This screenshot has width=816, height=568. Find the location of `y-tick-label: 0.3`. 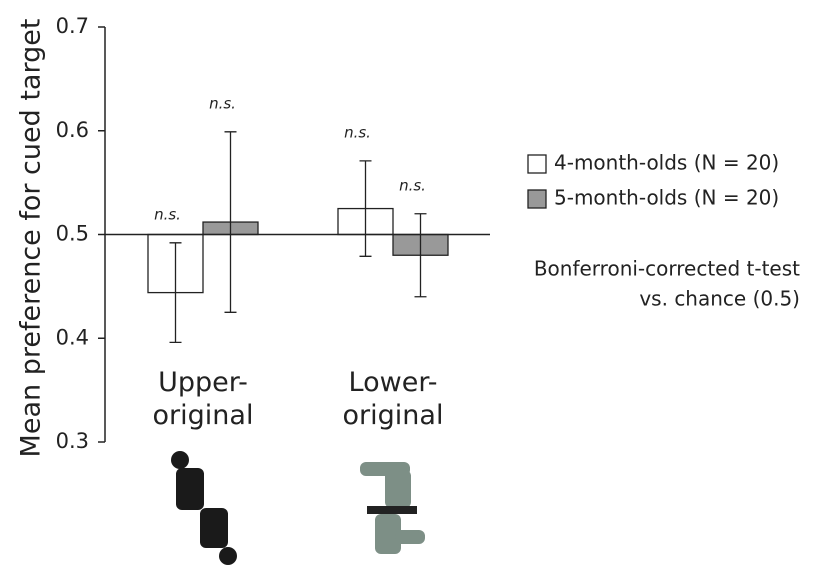

y-tick-label: 0.3 is located at coordinates (72, 441).